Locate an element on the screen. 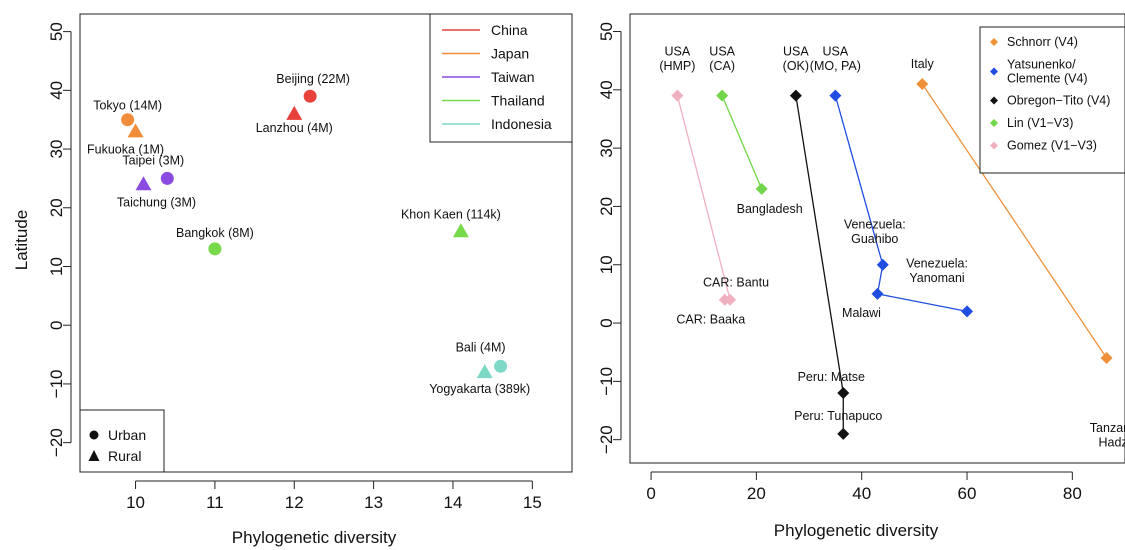  x-tick-label: 10 is located at coordinates (135, 502).